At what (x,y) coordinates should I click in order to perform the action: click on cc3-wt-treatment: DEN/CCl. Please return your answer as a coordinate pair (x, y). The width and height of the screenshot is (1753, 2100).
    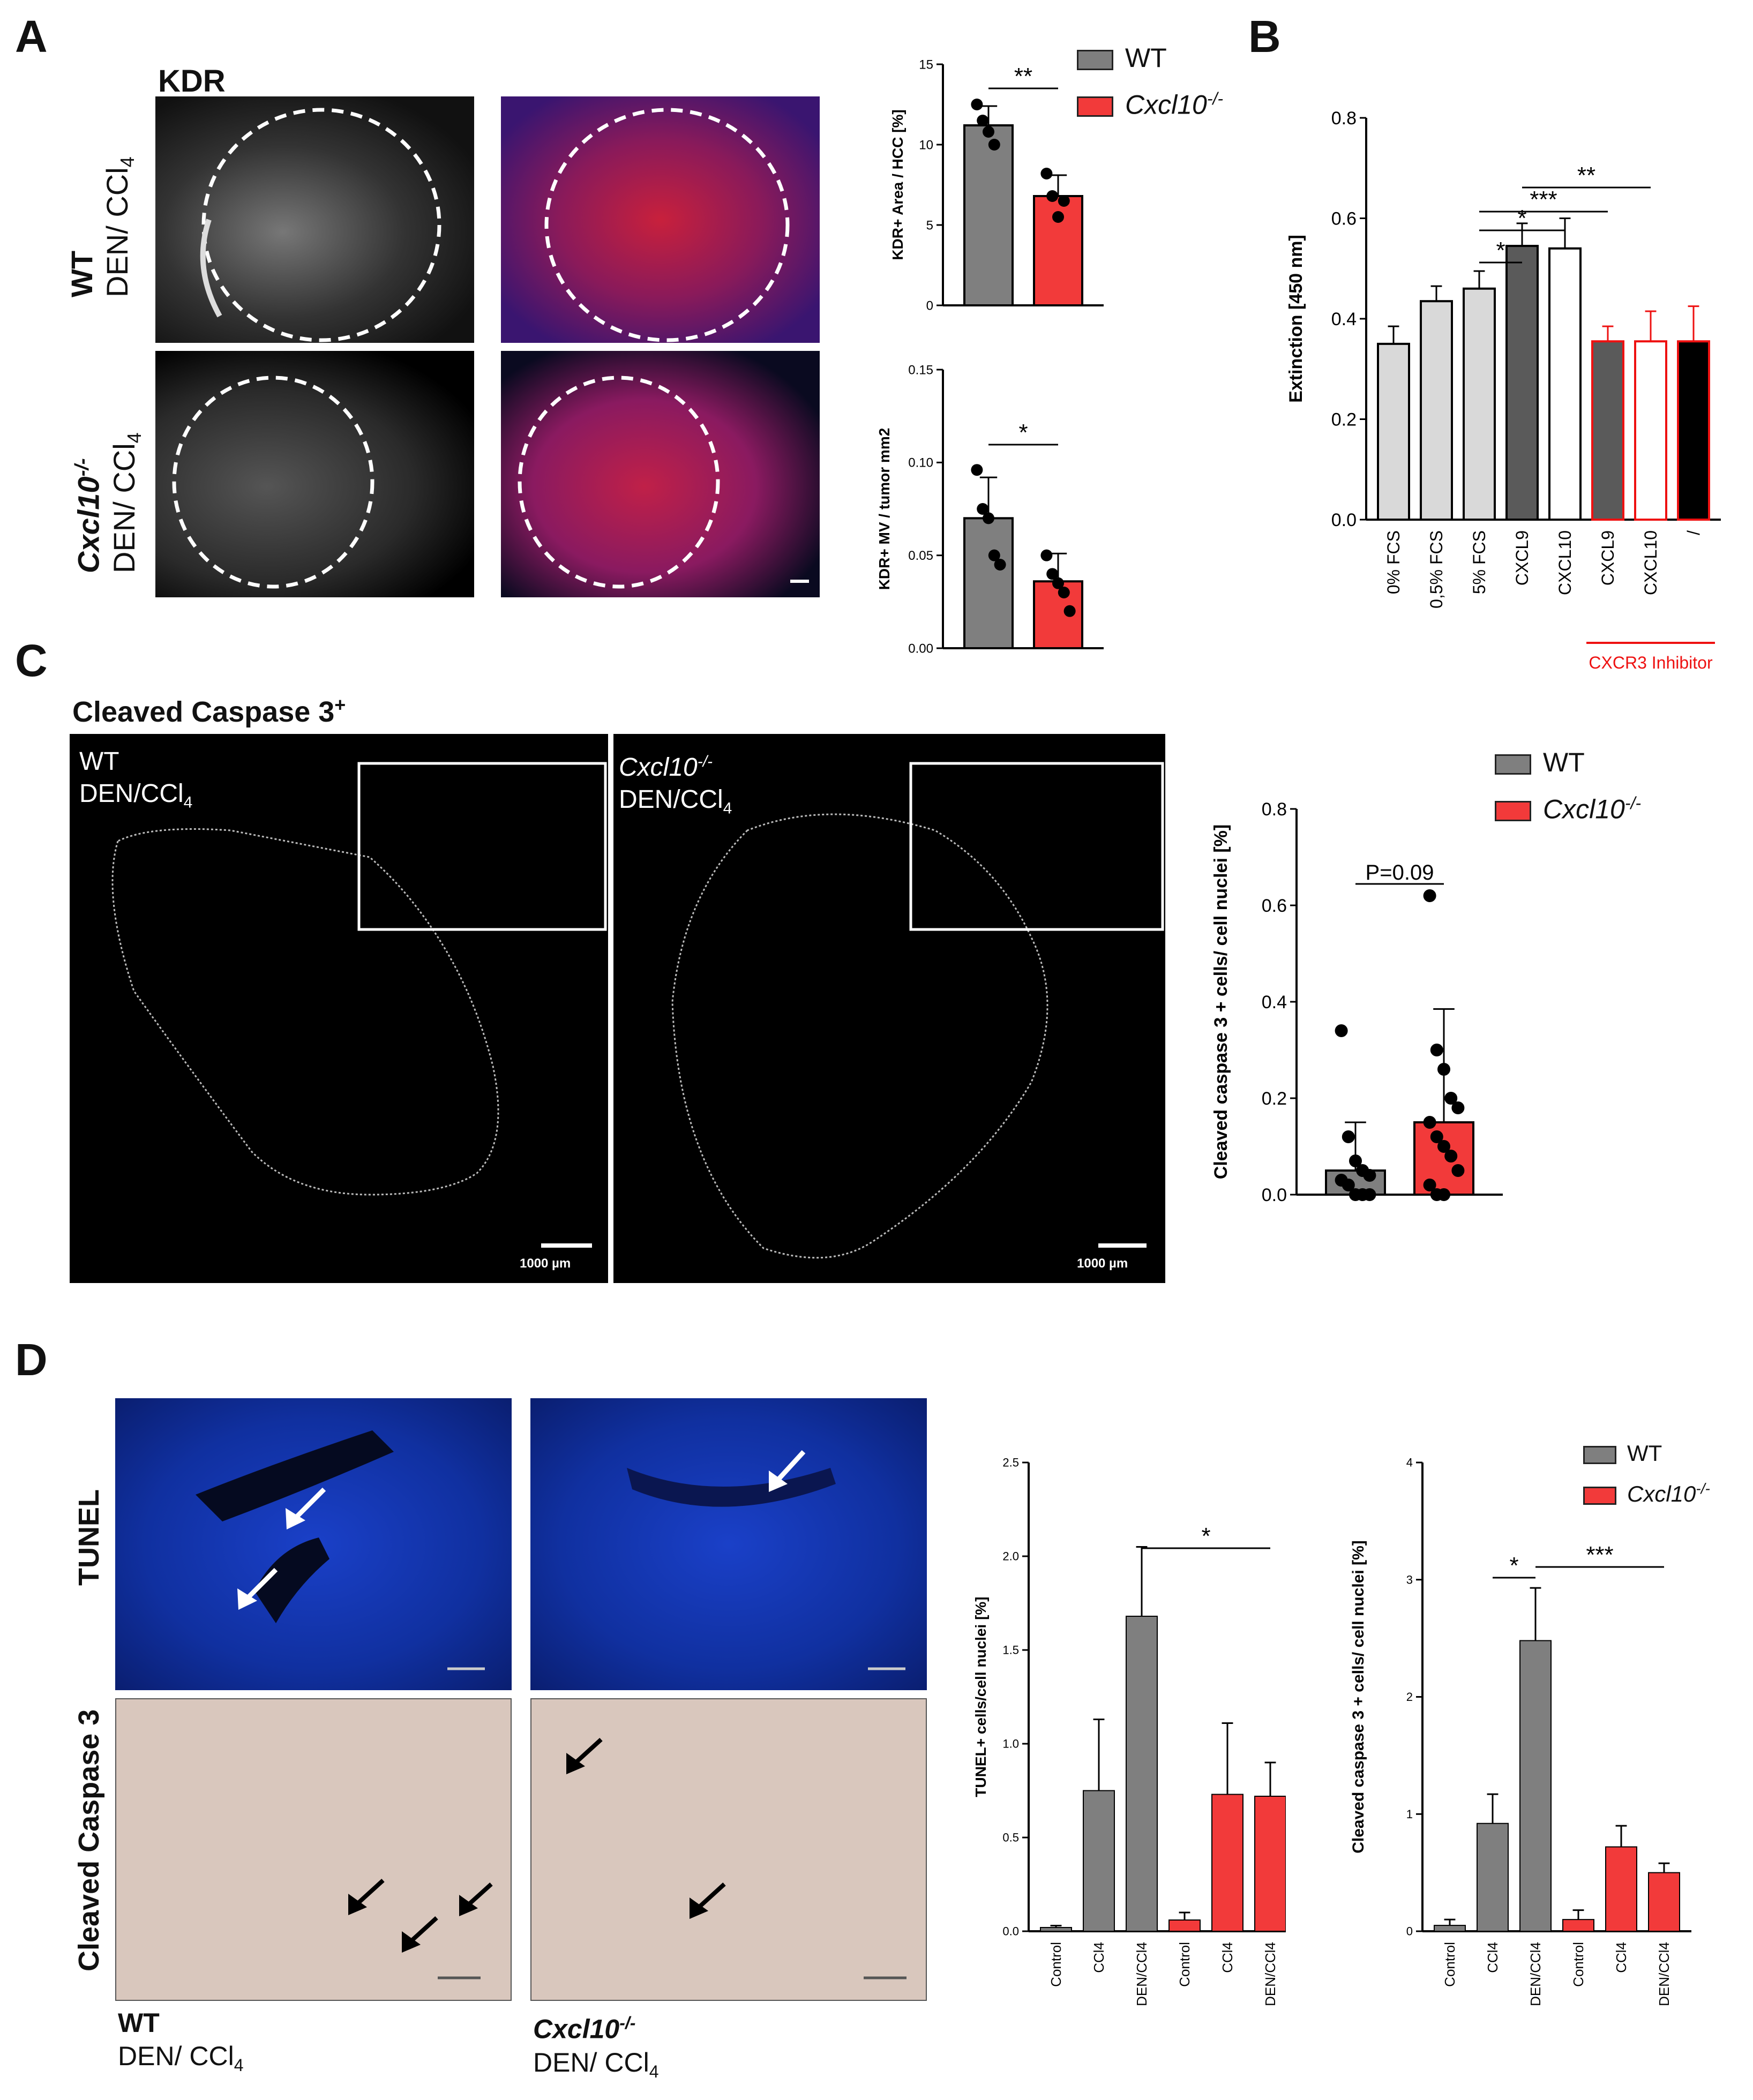
    Looking at the image, I should click on (131, 793).